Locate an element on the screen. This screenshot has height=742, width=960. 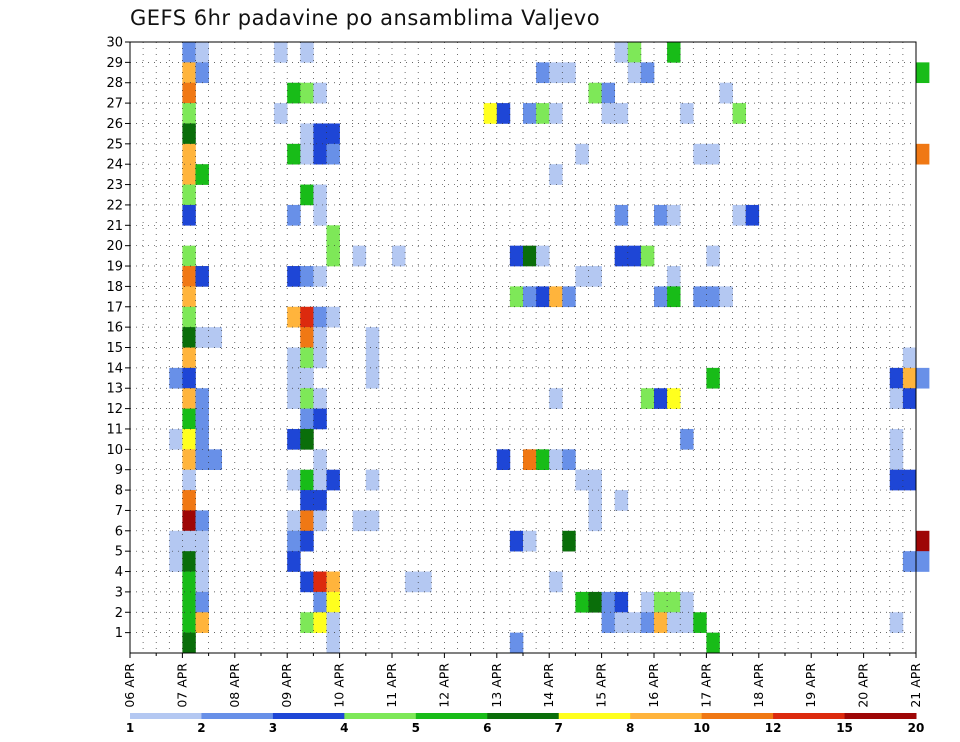
x-tick-label: 13 APR is located at coordinates (496, 685).